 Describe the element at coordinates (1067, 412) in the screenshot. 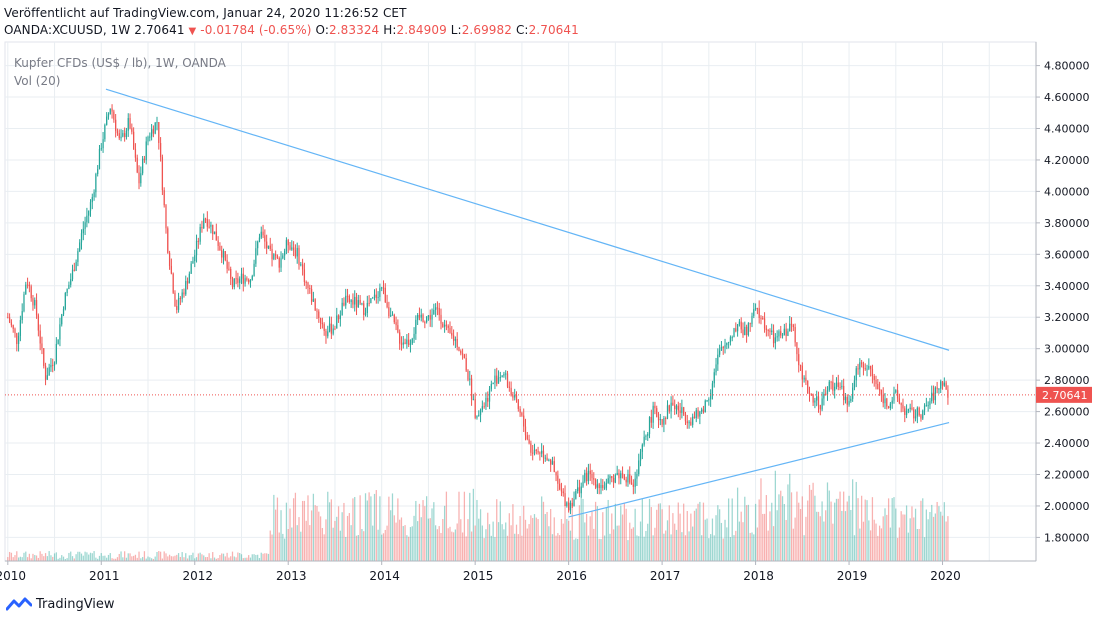

I see `price-tick-label: 2.60000` at that location.